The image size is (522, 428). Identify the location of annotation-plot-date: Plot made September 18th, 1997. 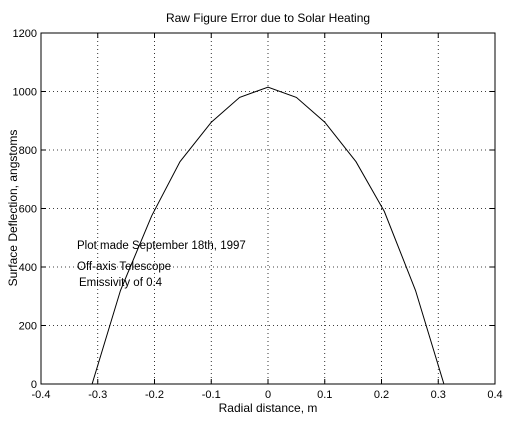
(161, 246).